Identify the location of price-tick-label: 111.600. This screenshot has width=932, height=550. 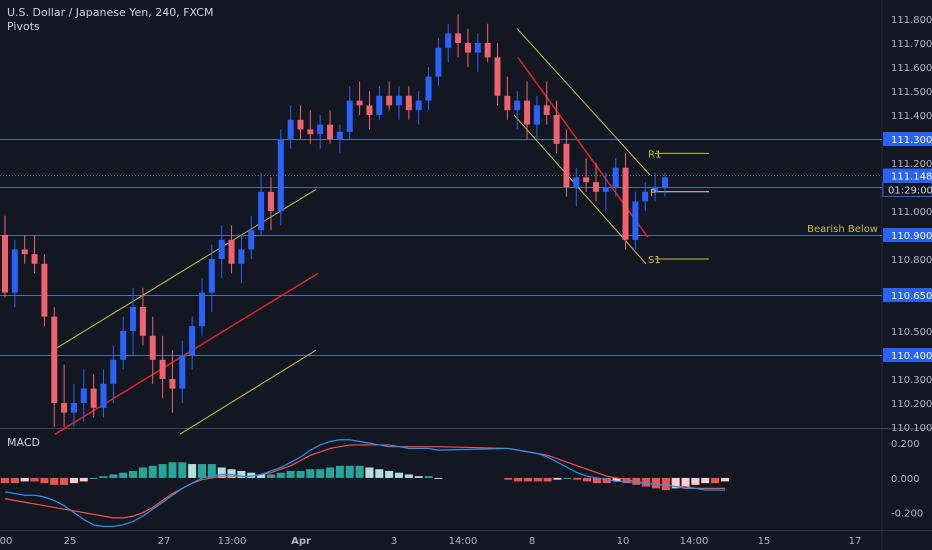
(911, 68).